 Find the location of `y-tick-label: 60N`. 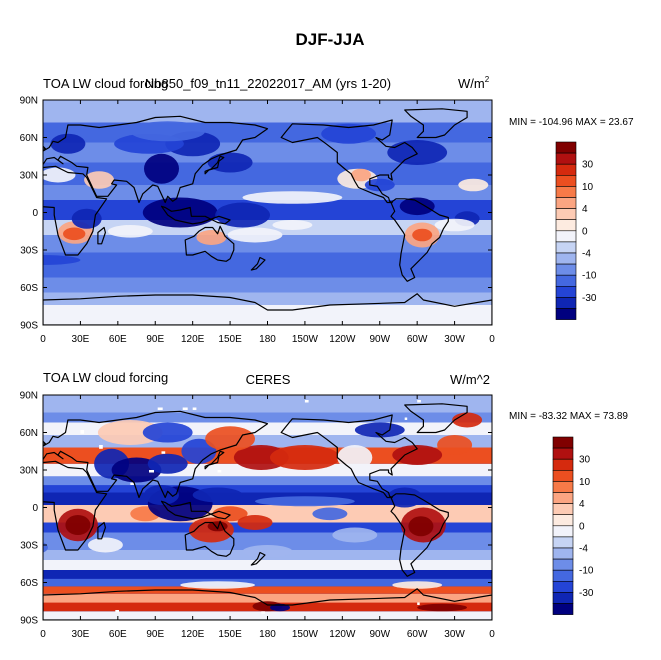

y-tick-label: 60N is located at coordinates (29, 433).